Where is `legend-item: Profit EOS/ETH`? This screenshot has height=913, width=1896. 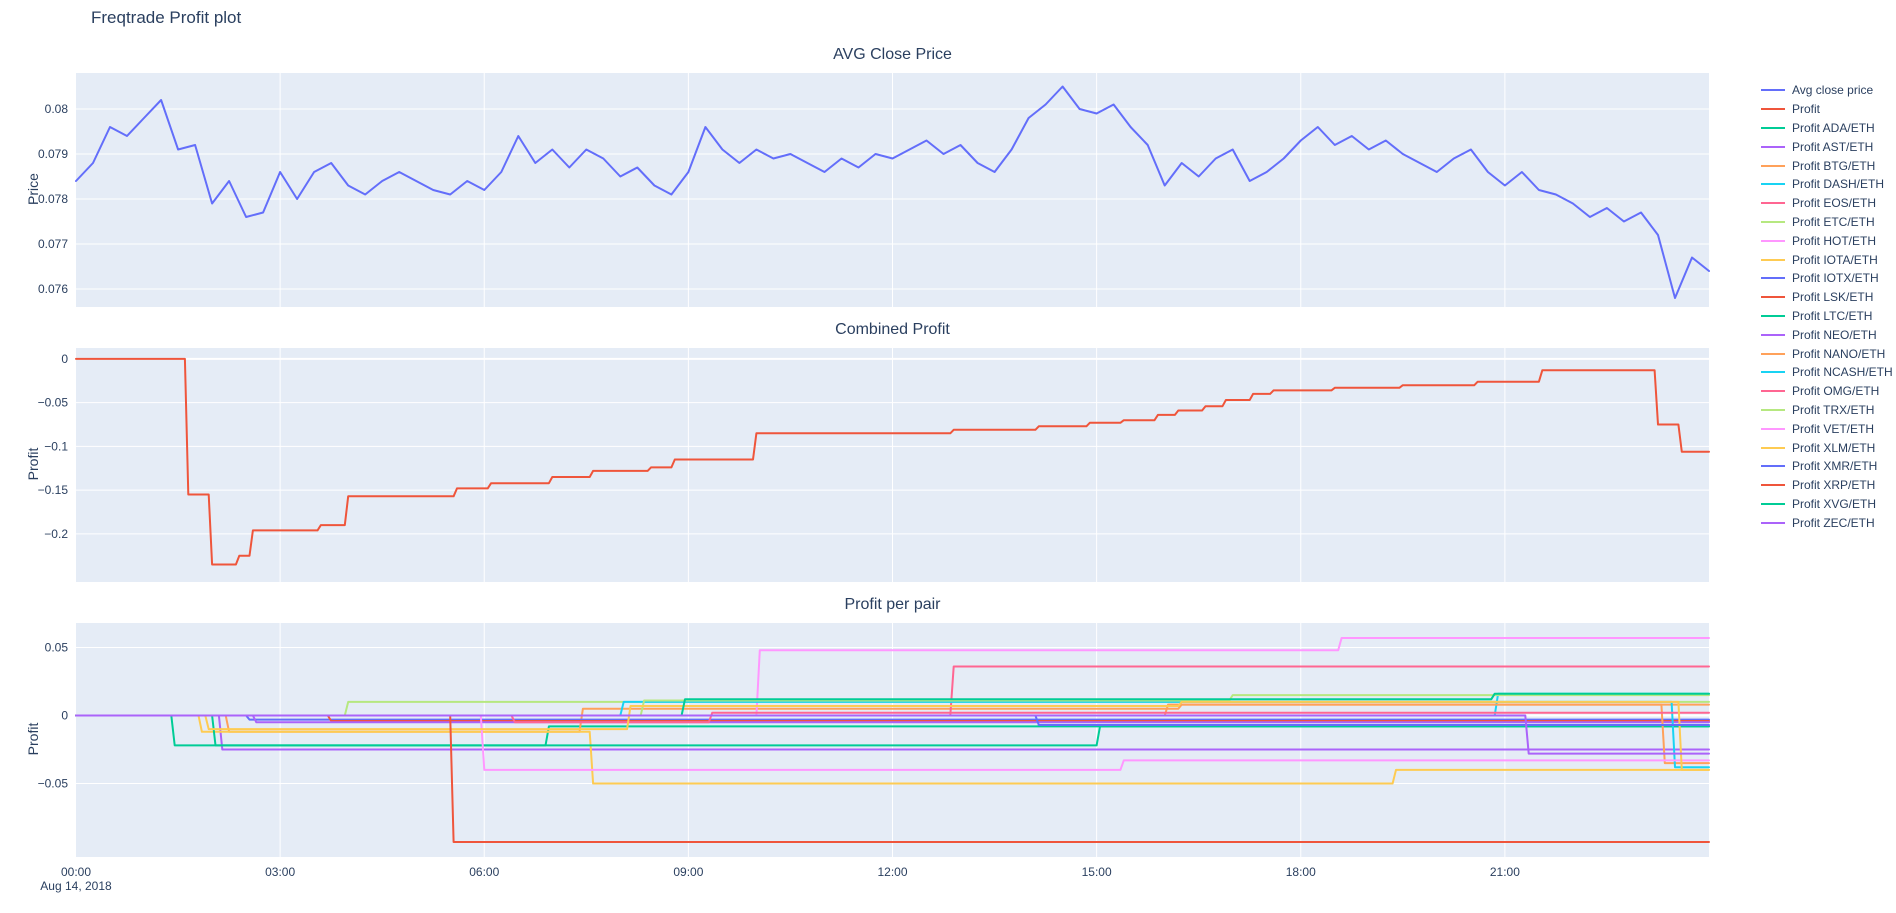 legend-item: Profit EOS/ETH is located at coordinates (1827, 203).